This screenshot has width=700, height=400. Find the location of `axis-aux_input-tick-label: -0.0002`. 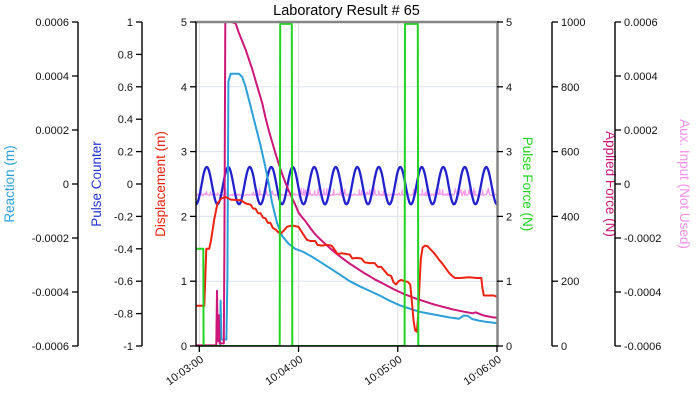

axis-aux_input-tick-label: -0.0002 is located at coordinates (642, 239).